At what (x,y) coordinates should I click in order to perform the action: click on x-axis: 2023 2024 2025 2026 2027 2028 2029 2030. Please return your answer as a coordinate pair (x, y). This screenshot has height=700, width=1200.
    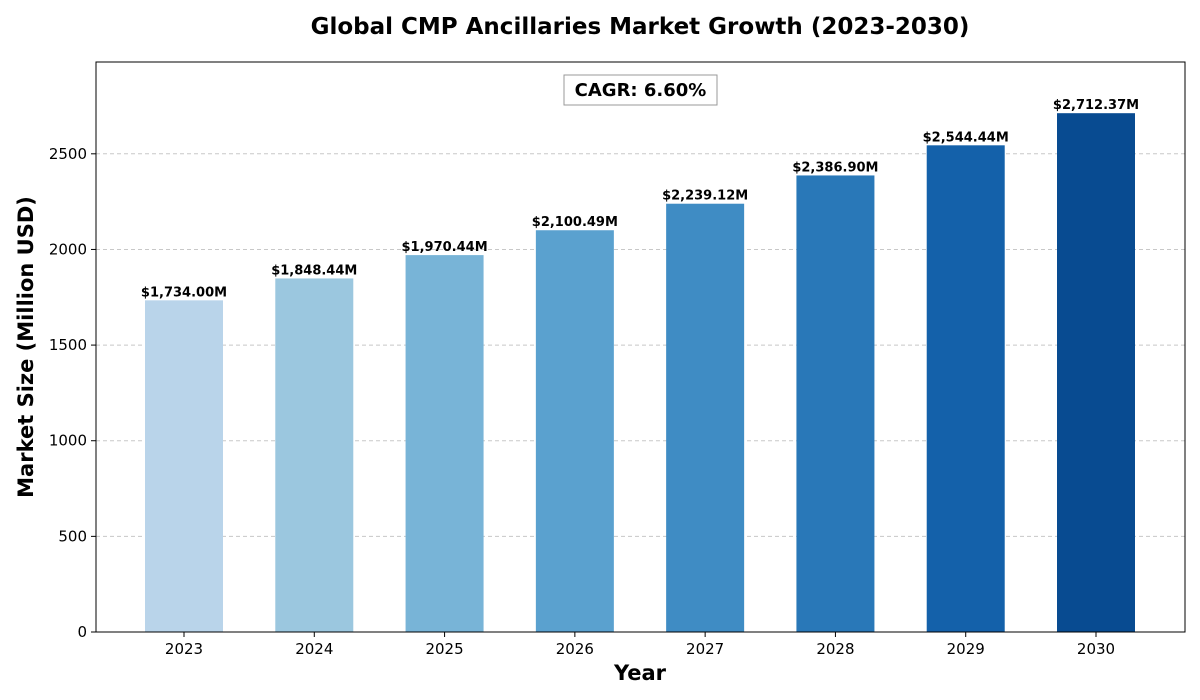
    Looking at the image, I should click on (640, 645).